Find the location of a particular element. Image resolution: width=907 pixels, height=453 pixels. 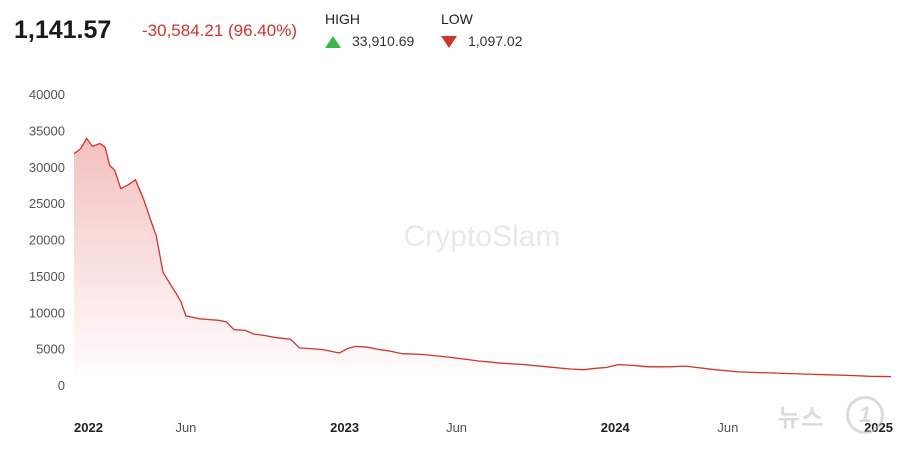

chart-watermark: CryptoSlam is located at coordinates (482, 236).